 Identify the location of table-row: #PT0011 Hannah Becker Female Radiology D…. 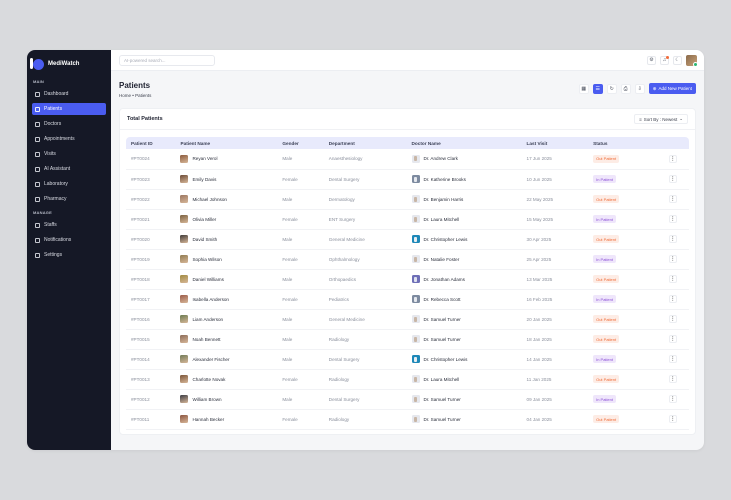
(407, 419).